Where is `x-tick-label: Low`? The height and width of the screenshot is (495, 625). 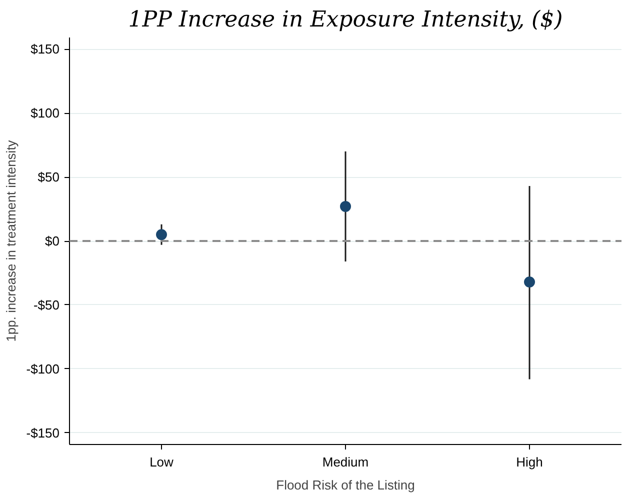
x-tick-label: Low is located at coordinates (162, 462).